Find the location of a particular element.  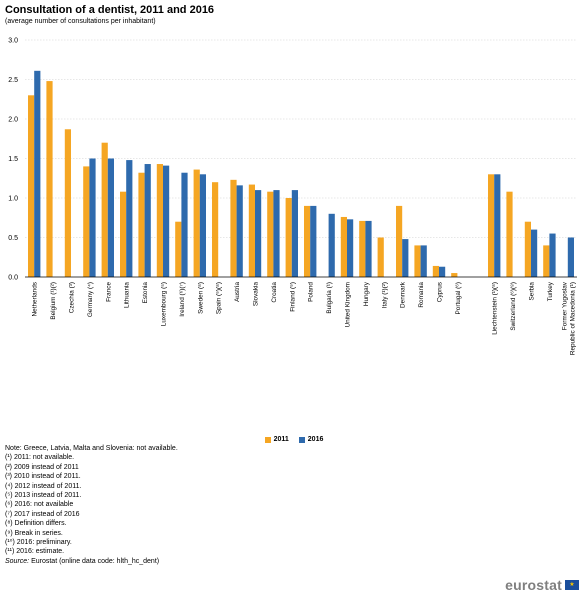

note-line: (⁶) 2016: not available is located at coordinates (39, 505).